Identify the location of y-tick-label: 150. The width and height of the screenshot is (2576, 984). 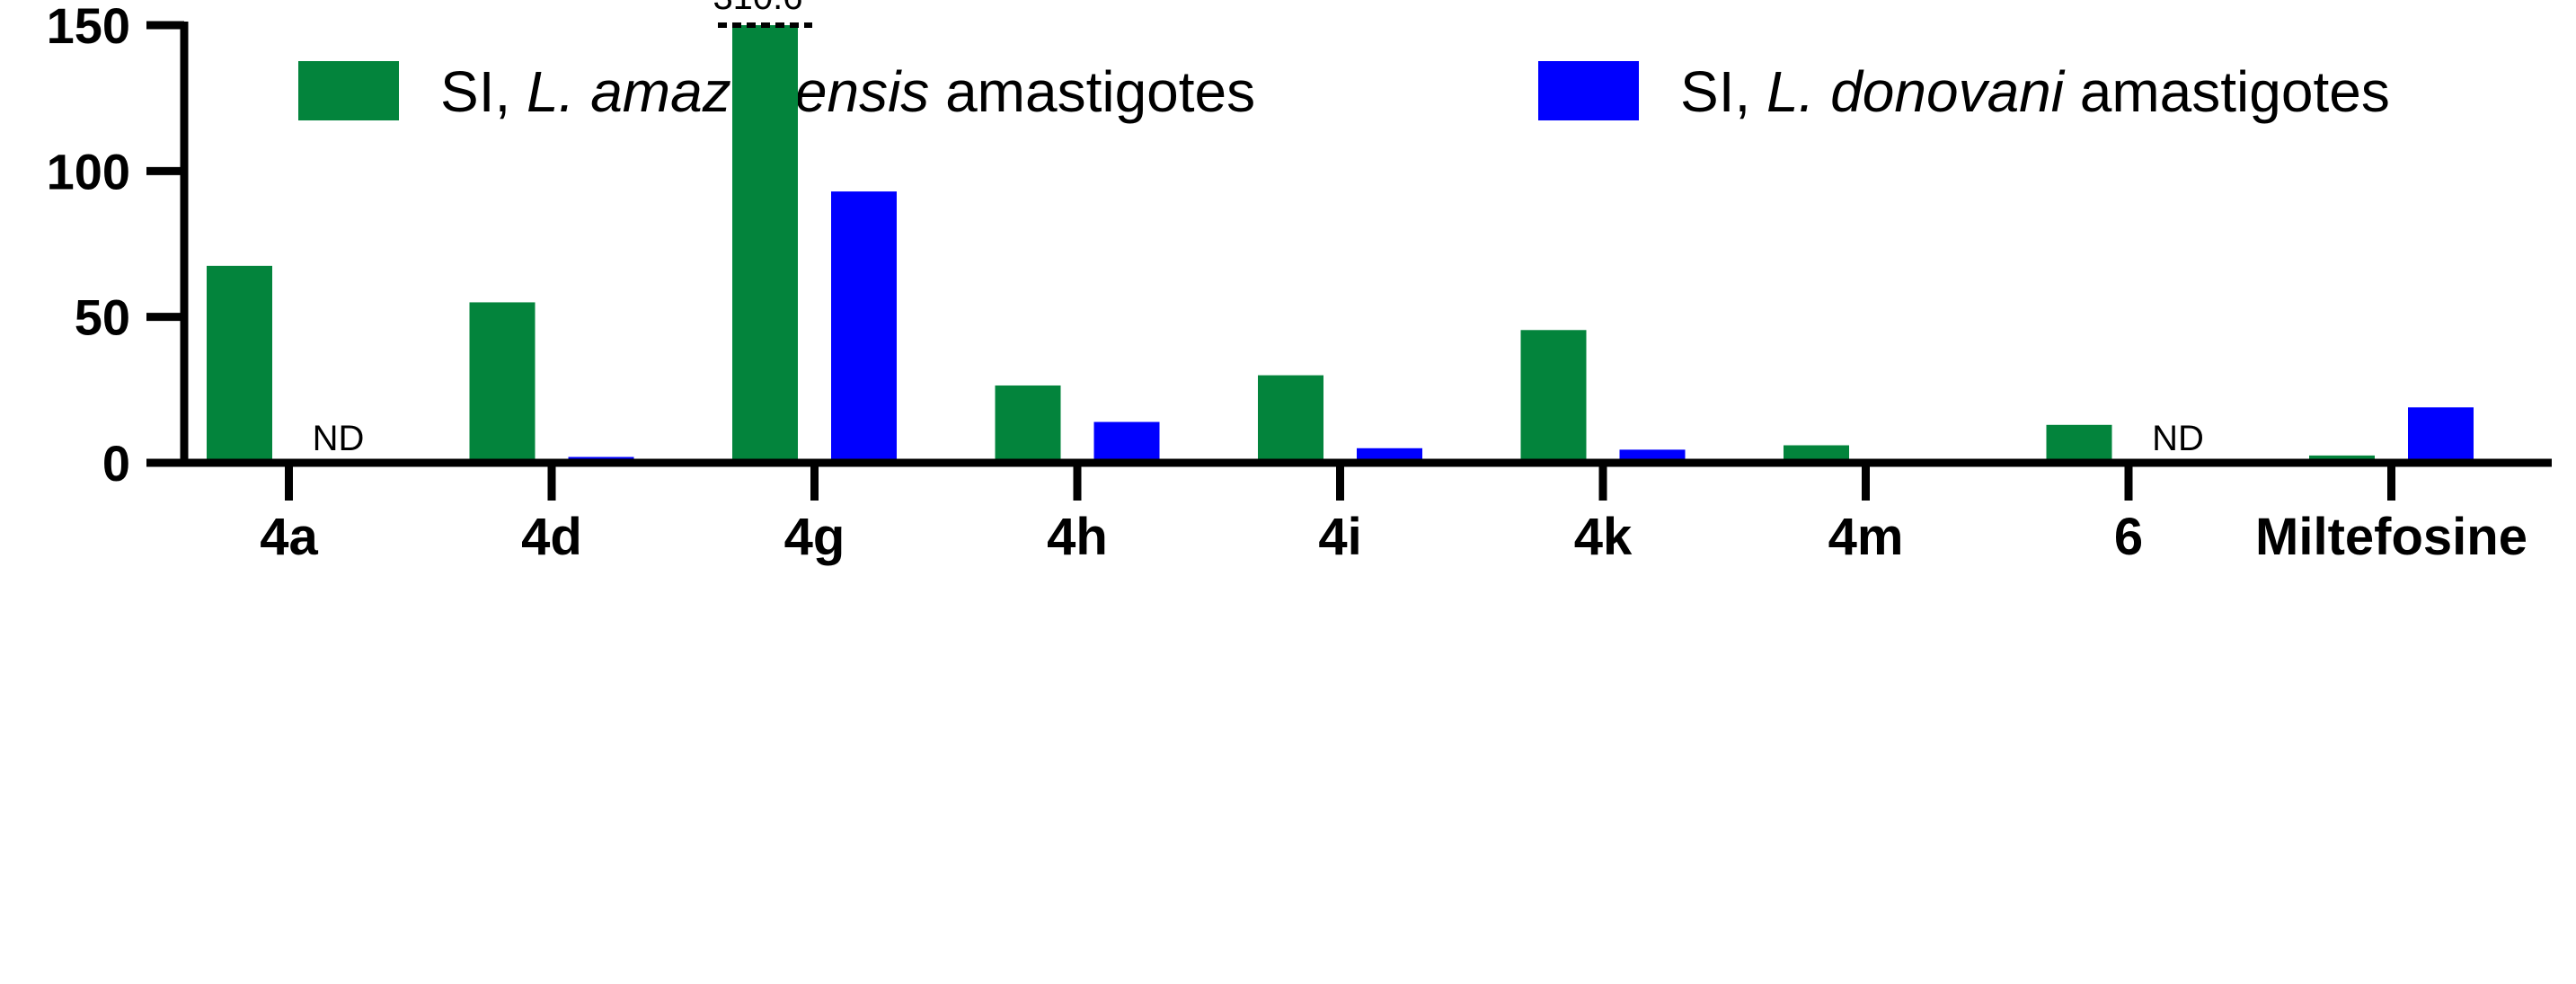
(88, 27).